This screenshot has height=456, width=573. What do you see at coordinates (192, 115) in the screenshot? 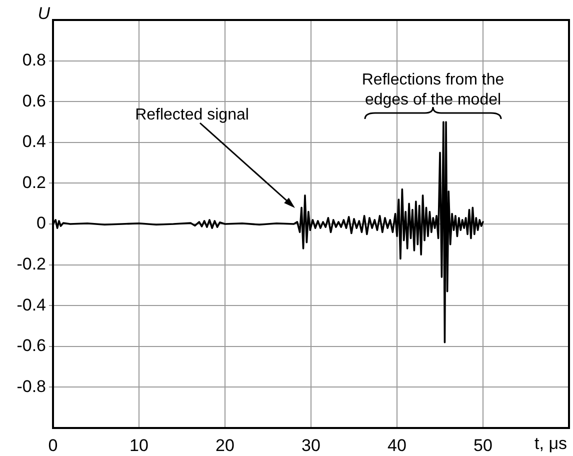
I see `annotation: Reflected signal` at bounding box center [192, 115].